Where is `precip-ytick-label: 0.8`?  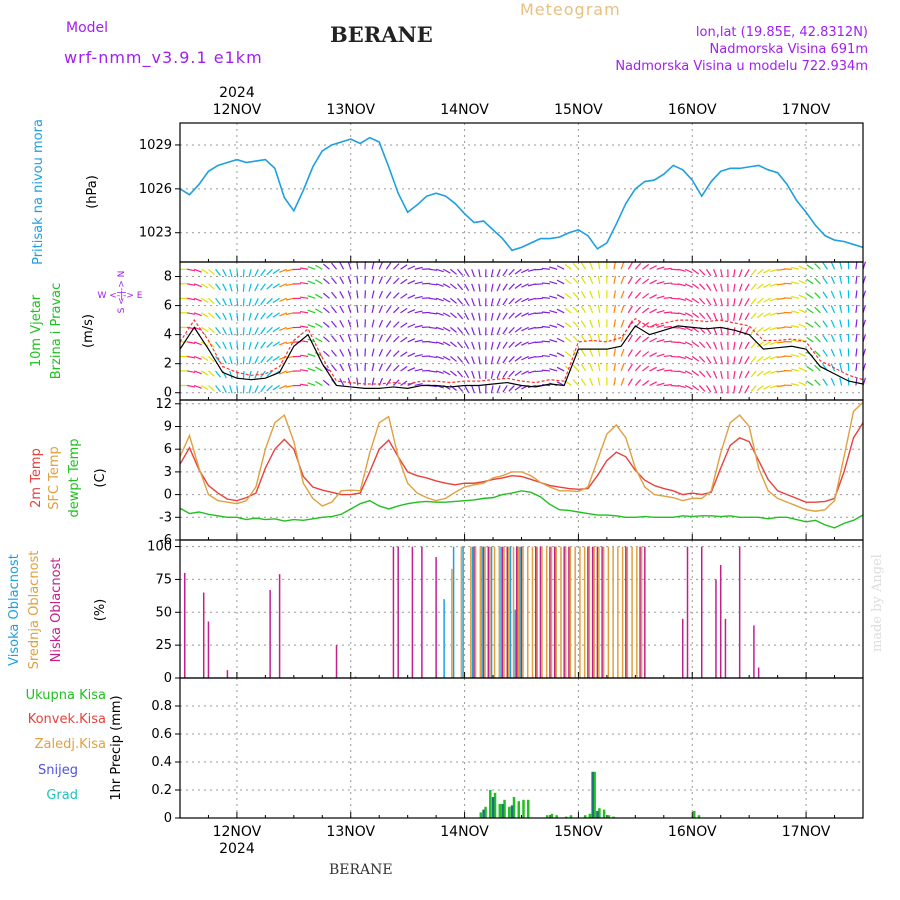 precip-ytick-label: 0.8 is located at coordinates (161, 706).